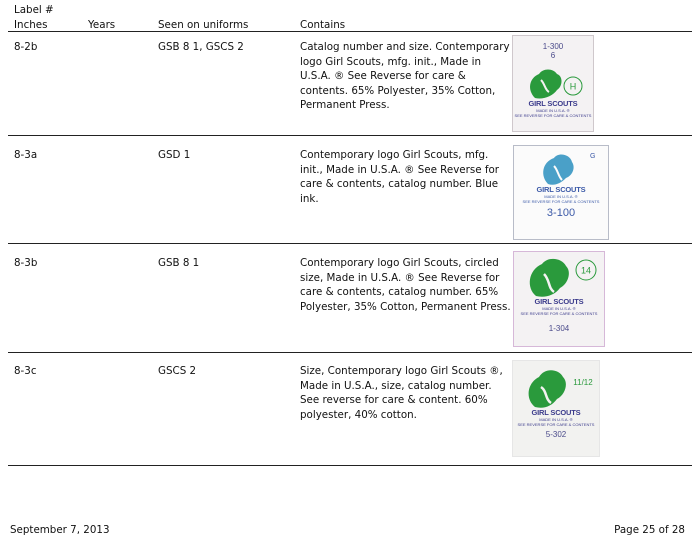 The height and width of the screenshot is (540, 699). Describe the element at coordinates (31, 25) in the screenshot. I see `header-label-line2: Inches` at that location.